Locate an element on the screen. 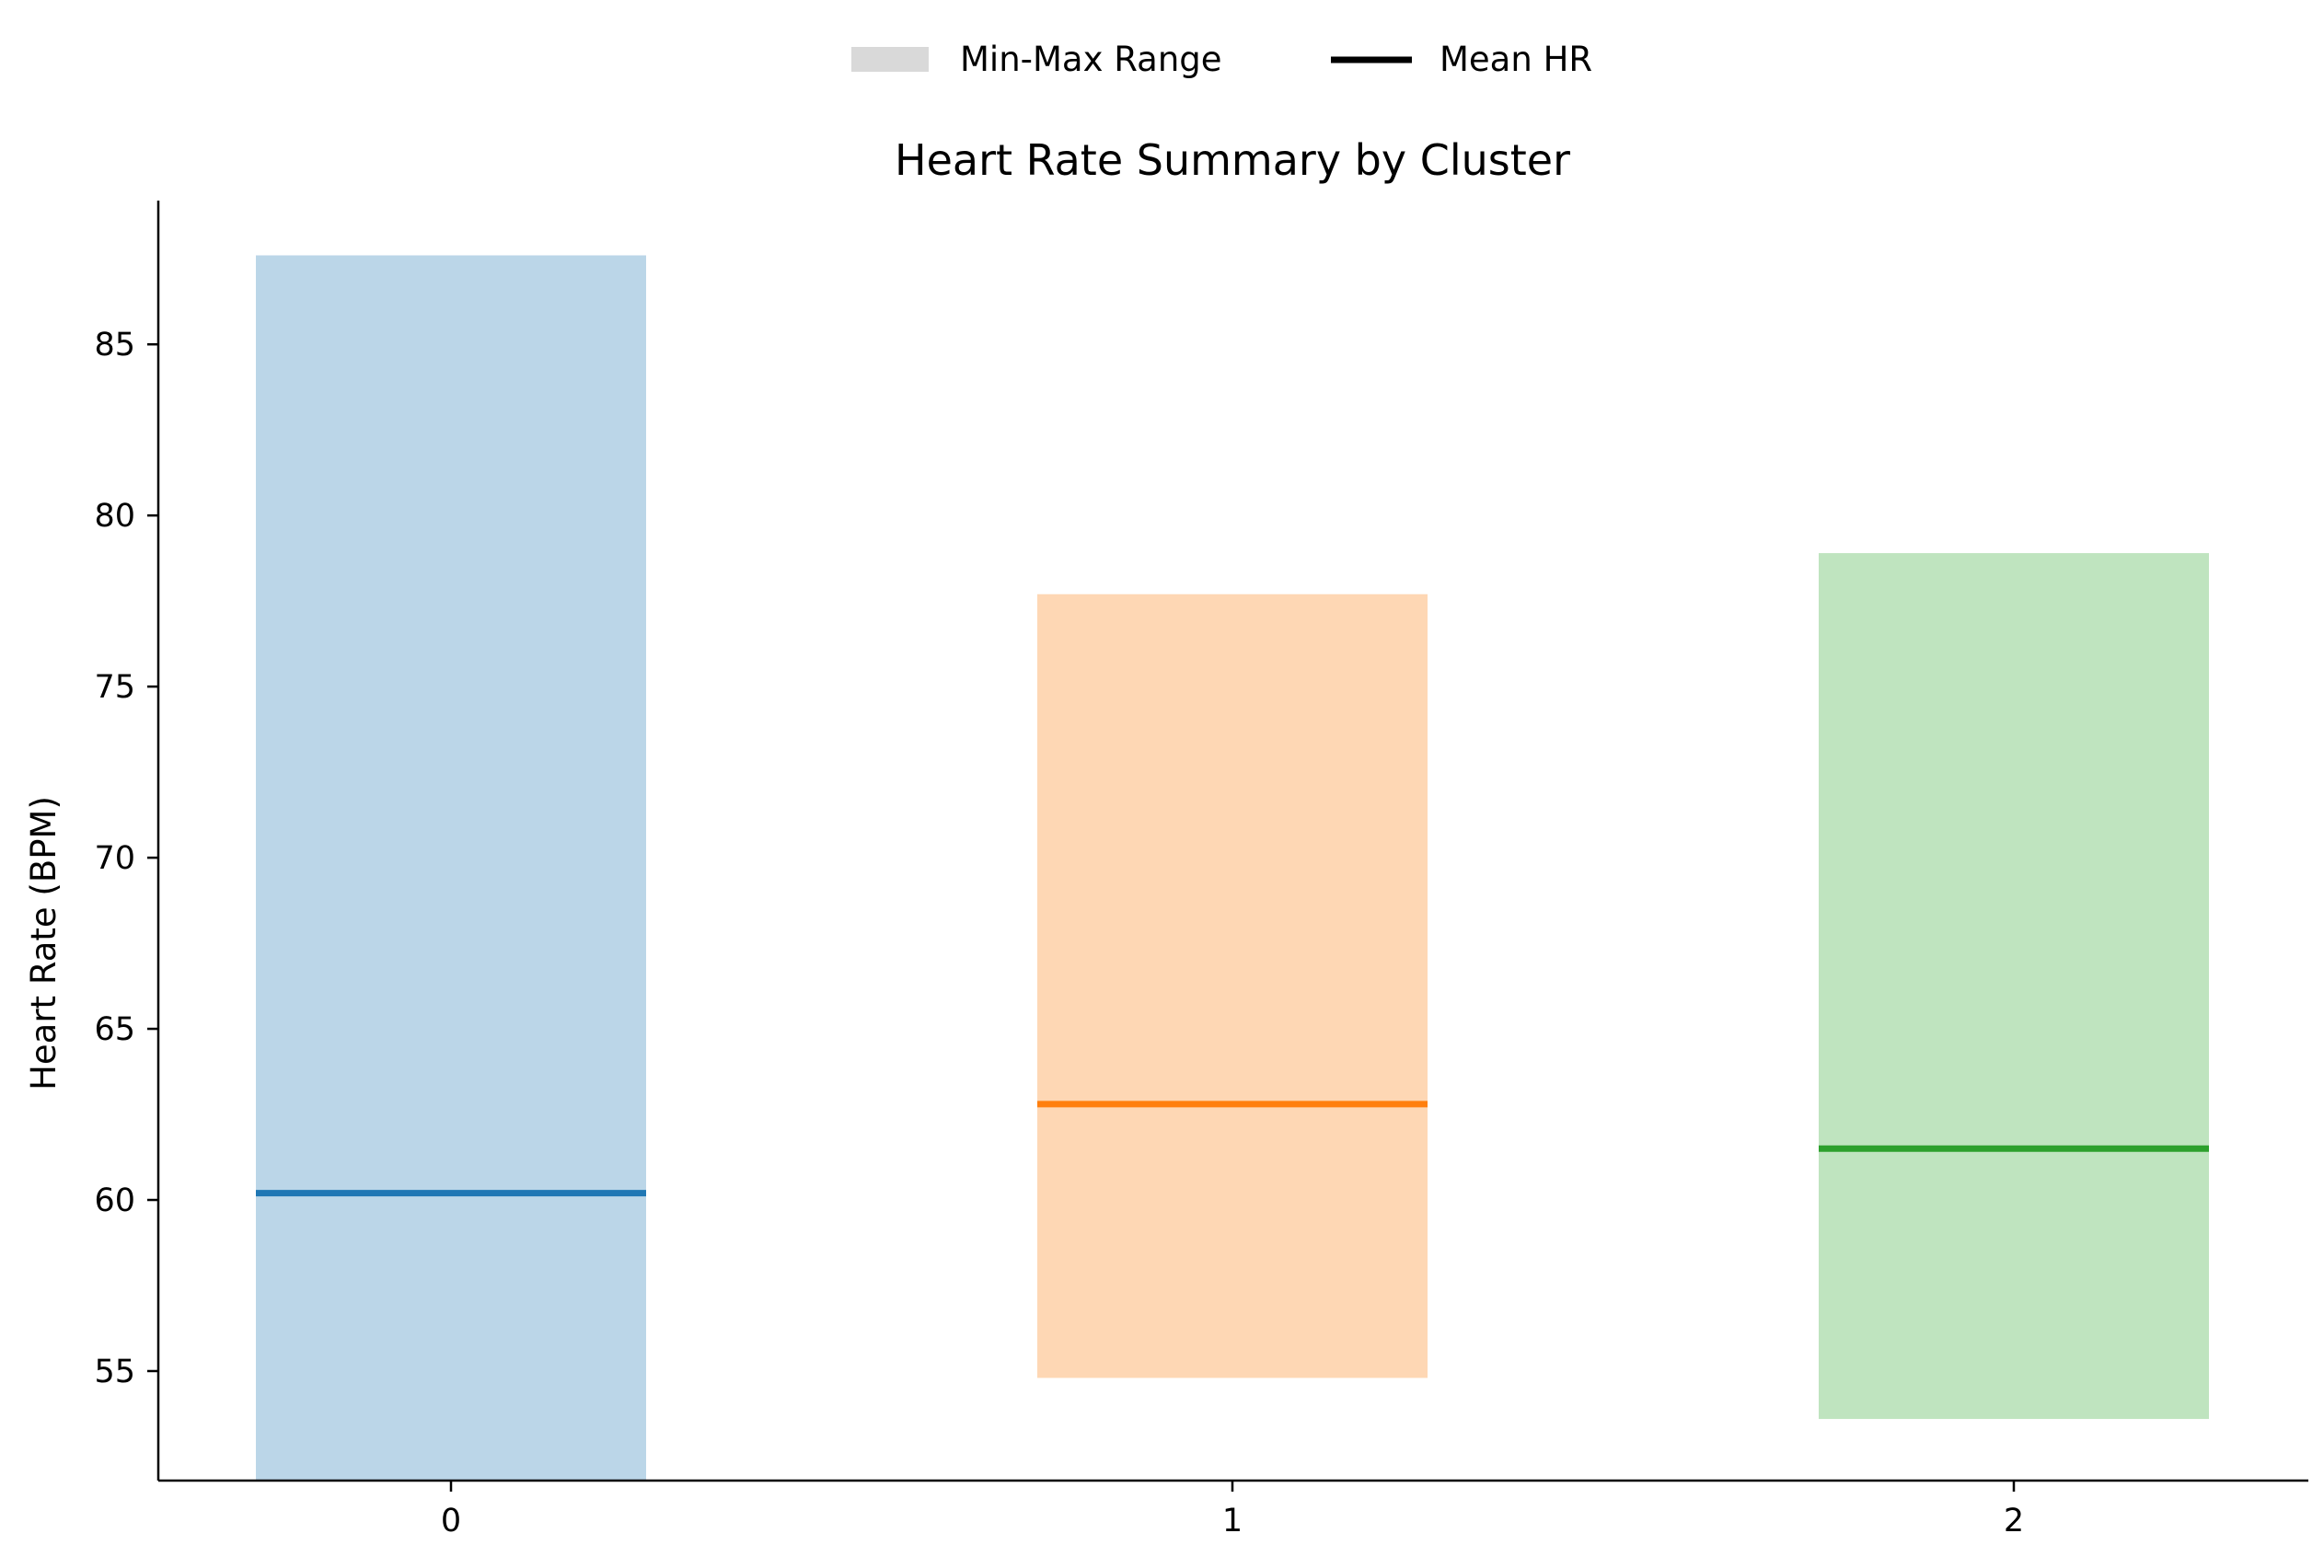 Image resolution: width=2324 pixels, height=1568 pixels. y-tick-label-65: 65 is located at coordinates (114, 1029).